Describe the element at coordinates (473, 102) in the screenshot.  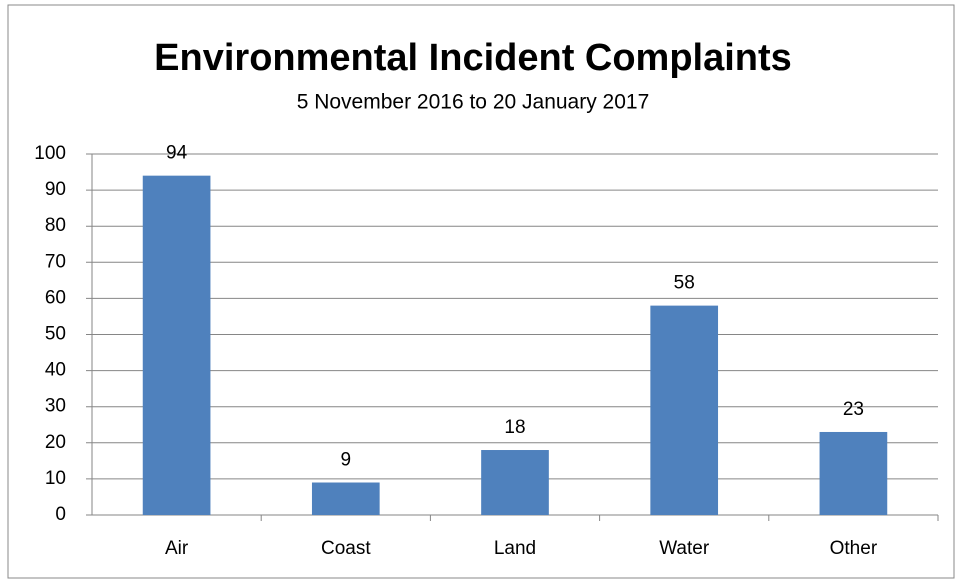
I see `chart-subtitle: 5 November 2016 to 20 January 2017` at that location.